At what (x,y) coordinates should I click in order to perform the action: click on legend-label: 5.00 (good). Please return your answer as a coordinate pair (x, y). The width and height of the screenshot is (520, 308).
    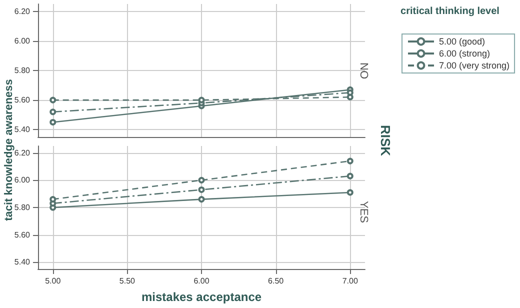
    Looking at the image, I should click on (462, 41).